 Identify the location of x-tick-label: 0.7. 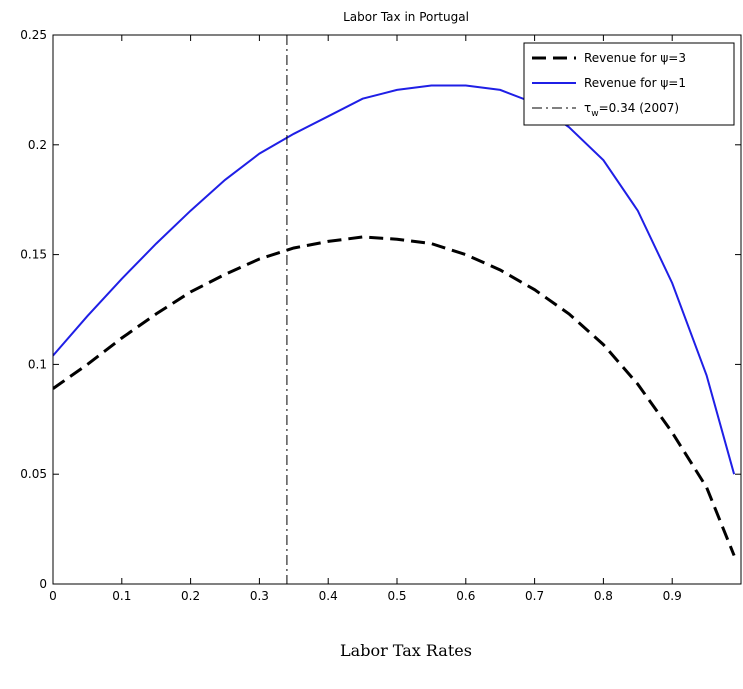
(534, 596).